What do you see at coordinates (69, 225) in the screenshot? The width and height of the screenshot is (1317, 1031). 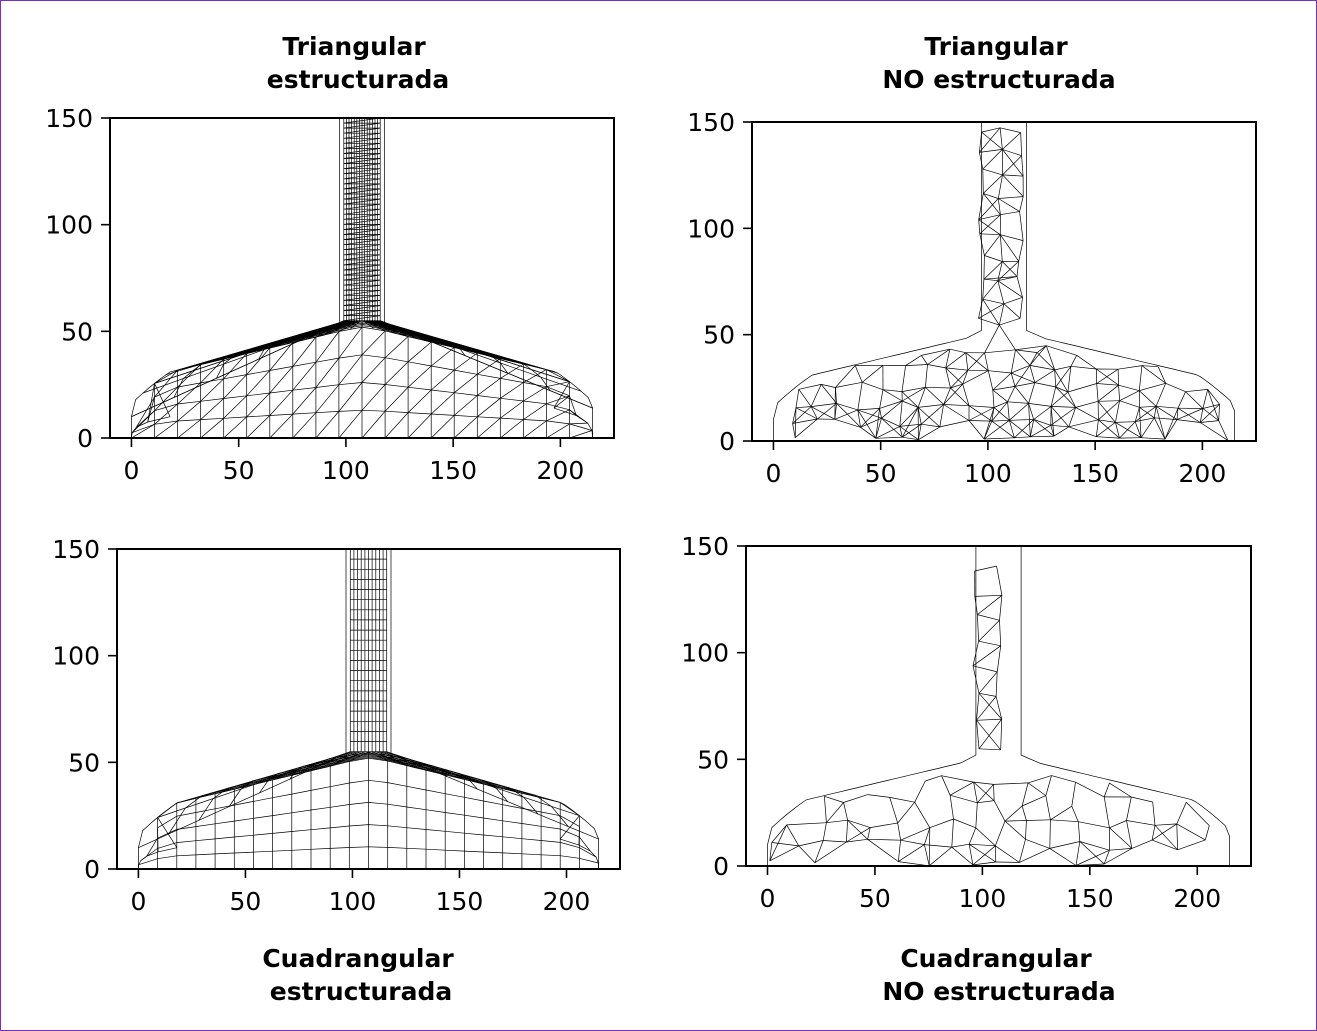 I see `y-tick-label: 100` at bounding box center [69, 225].